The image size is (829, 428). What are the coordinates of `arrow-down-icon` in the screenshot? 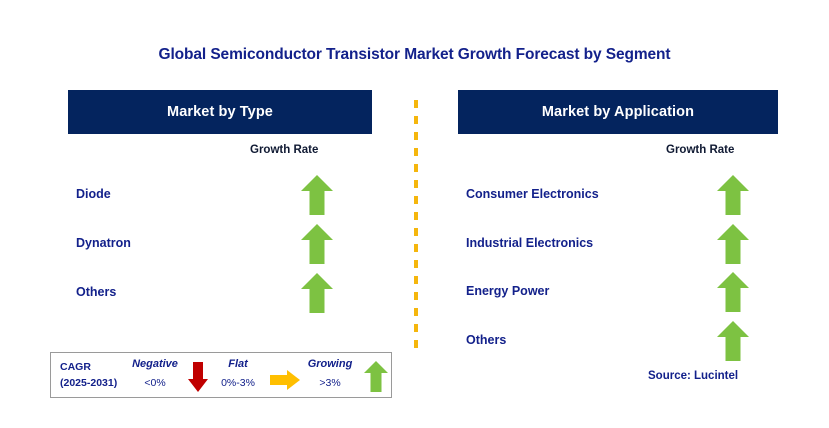 It's located at (198, 377).